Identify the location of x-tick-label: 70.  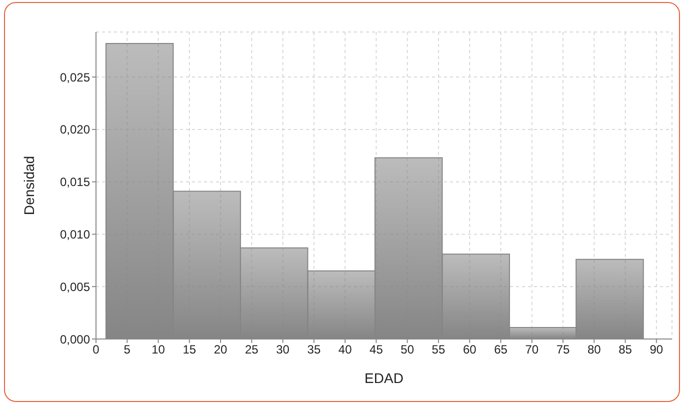
(532, 349).